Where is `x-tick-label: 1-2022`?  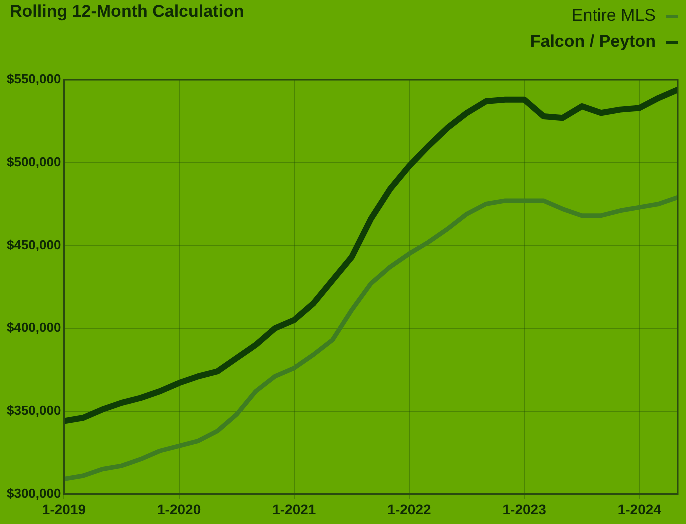 x-tick-label: 1-2022 is located at coordinates (410, 509).